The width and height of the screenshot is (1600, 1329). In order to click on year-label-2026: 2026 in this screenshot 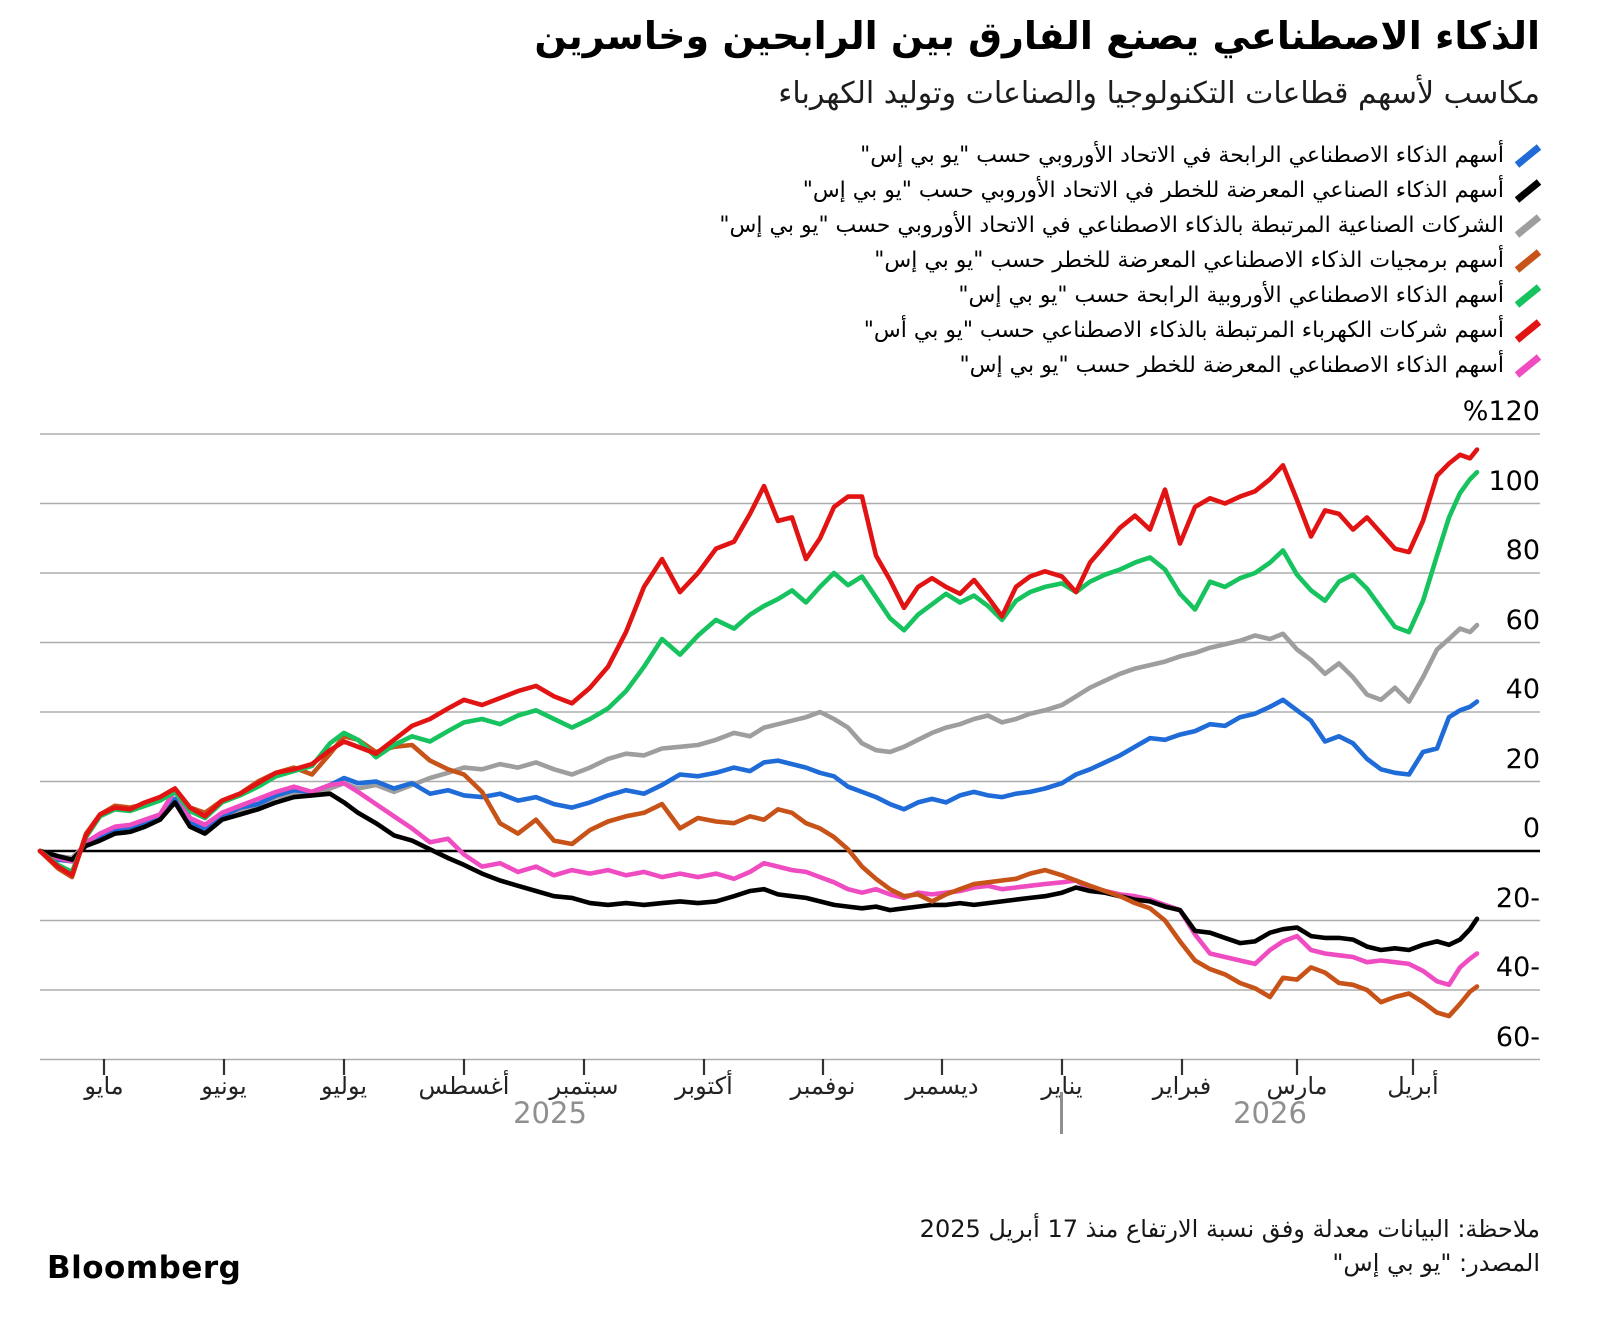, I will do `click(1270, 1113)`.